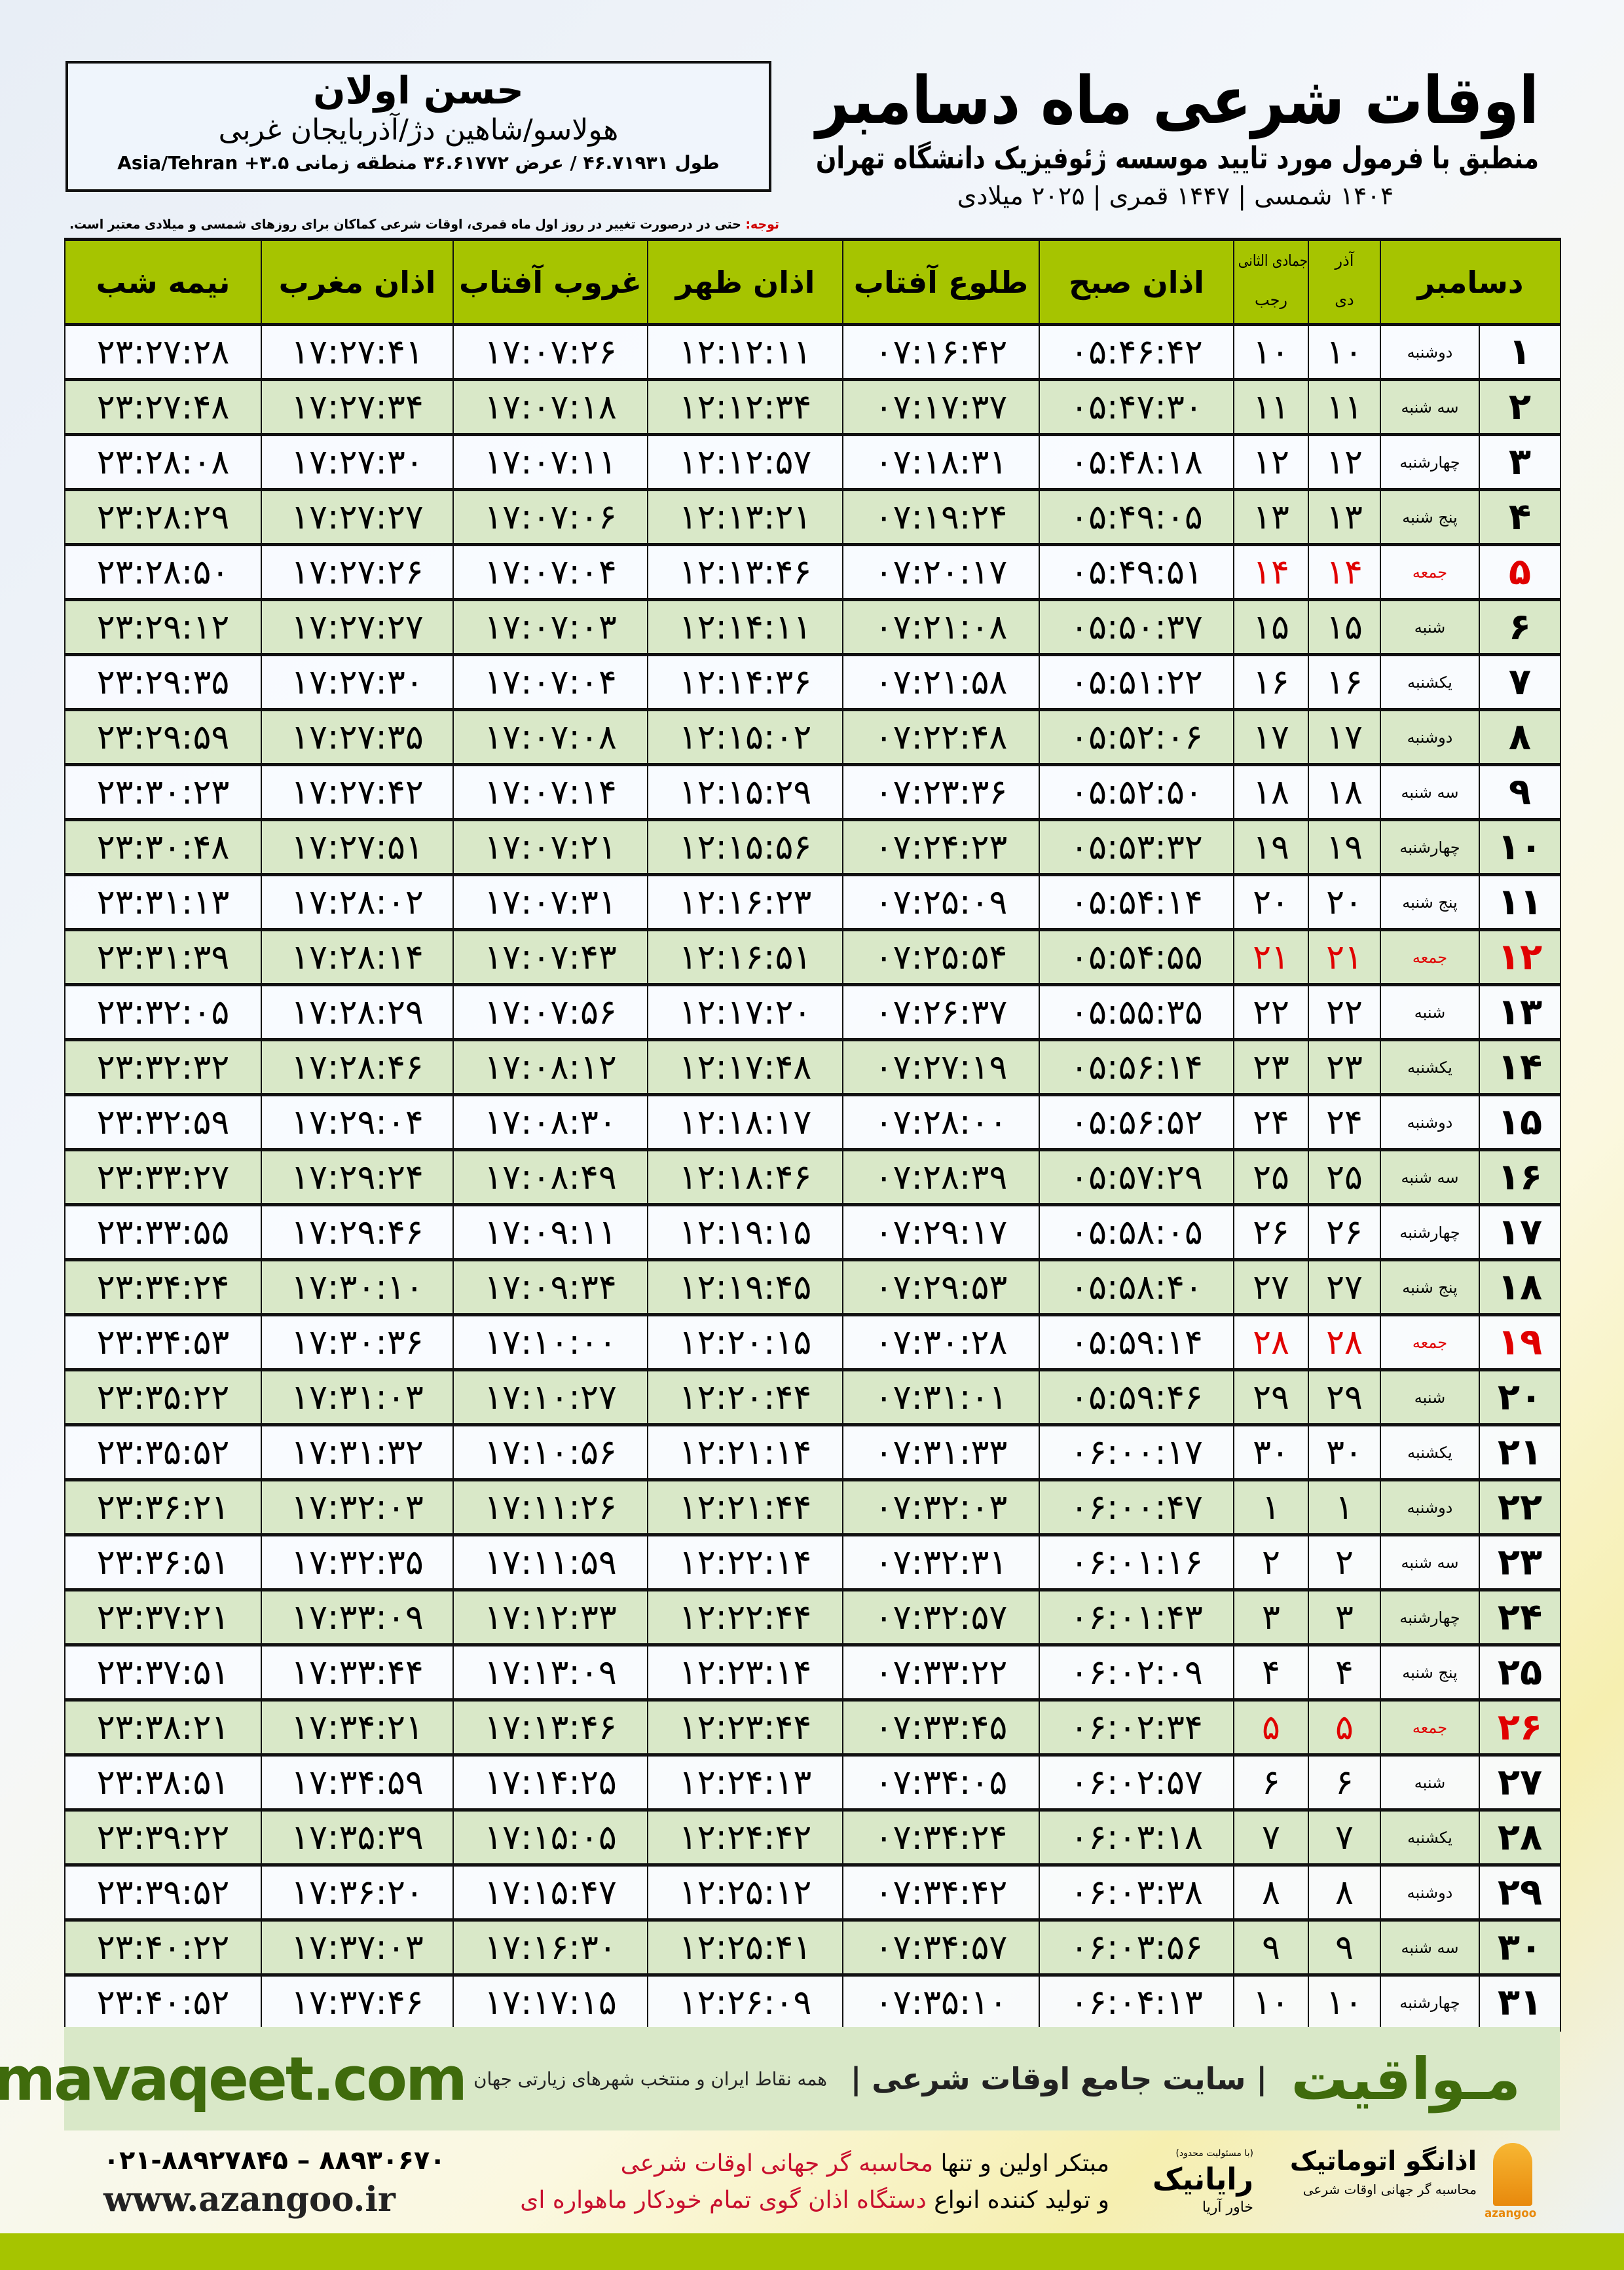 This screenshot has height=2270, width=1624. Describe the element at coordinates (1430, 1673) in the screenshot. I see `weekday: پنج شنبه` at that location.